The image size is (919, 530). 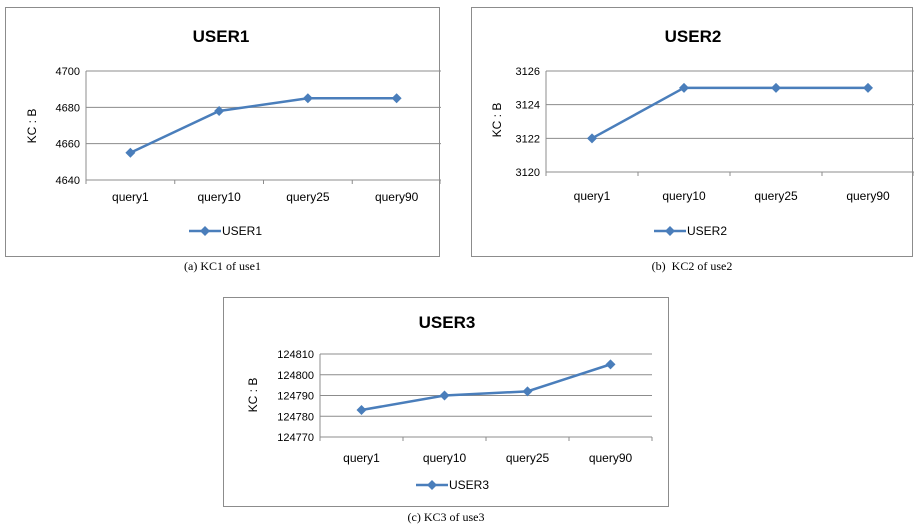 I want to click on y-tick-label: 124780, so click(x=295, y=417).